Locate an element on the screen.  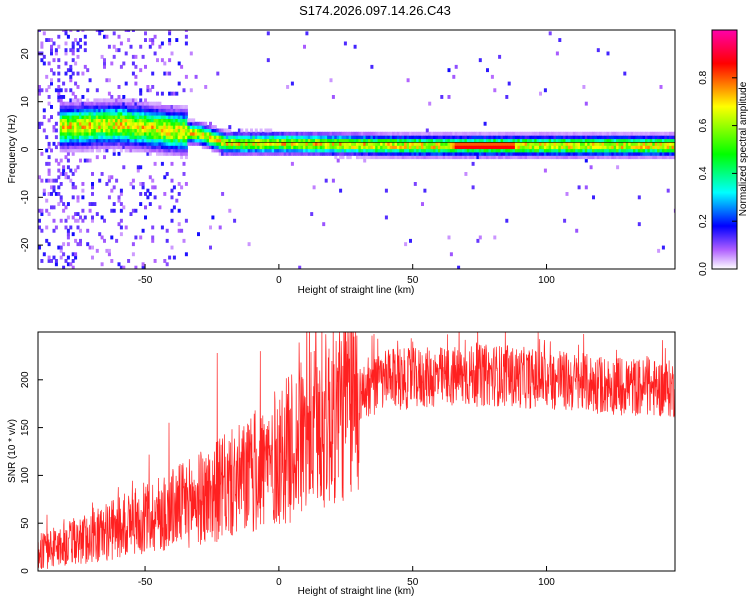
y-tick-label: 150 is located at coordinates (25, 427).